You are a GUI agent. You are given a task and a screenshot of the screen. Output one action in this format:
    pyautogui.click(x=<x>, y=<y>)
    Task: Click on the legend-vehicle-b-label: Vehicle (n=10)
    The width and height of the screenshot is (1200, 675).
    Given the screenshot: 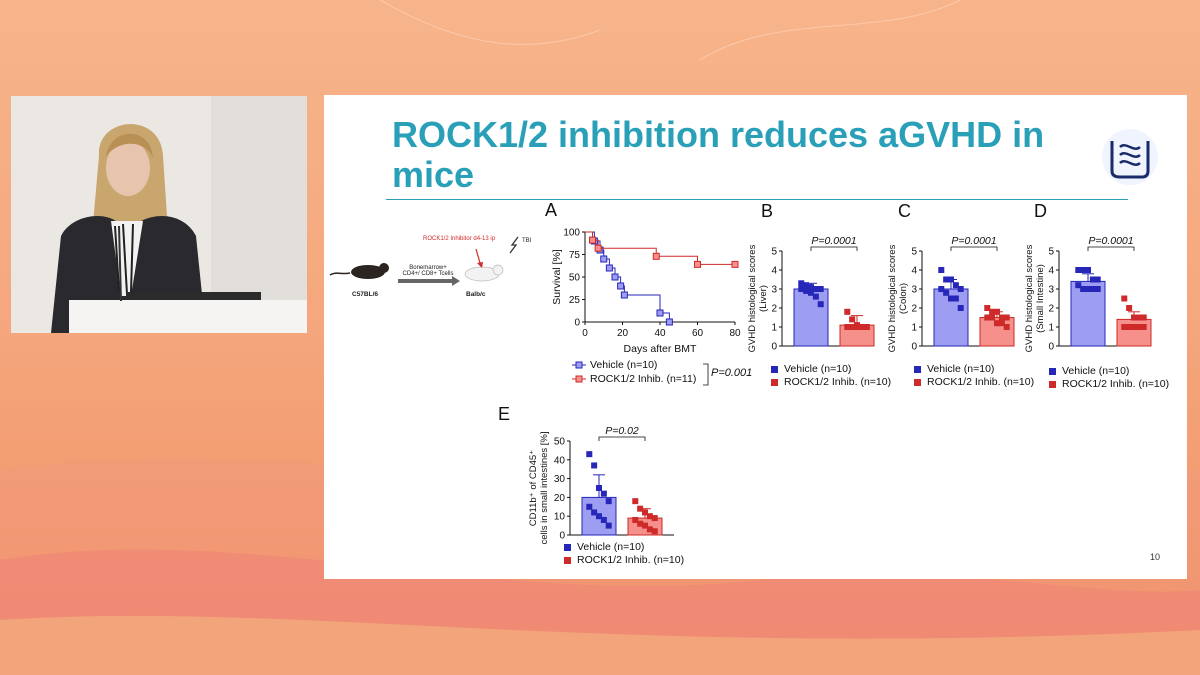 What is the action you would take?
    pyautogui.click(x=818, y=369)
    